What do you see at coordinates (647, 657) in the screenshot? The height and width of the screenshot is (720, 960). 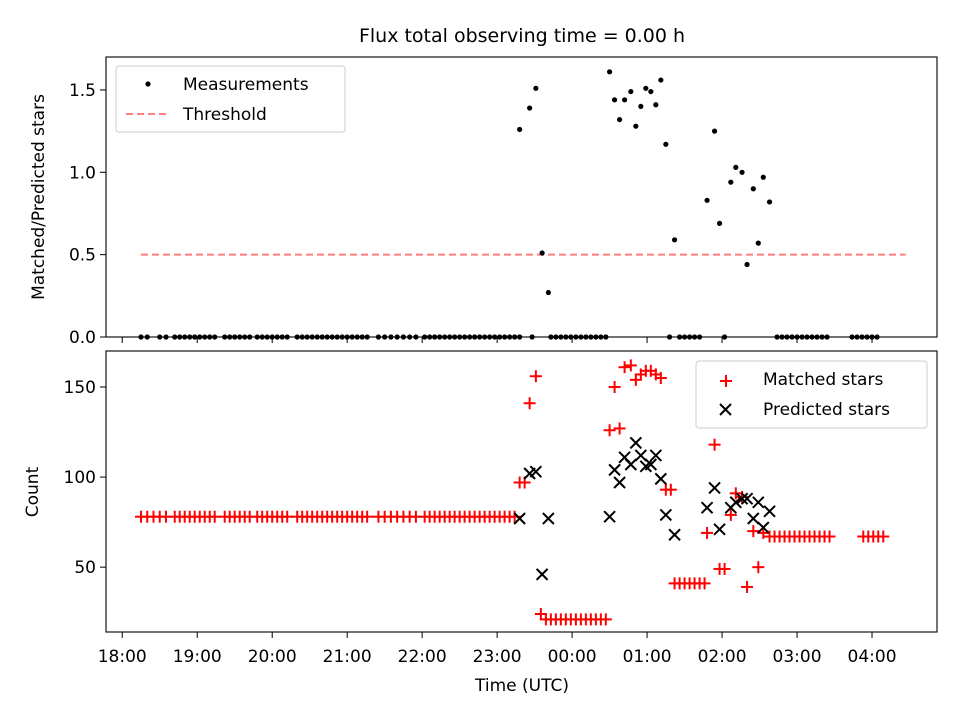 I see `x-tick-label: 01:00` at bounding box center [647, 657].